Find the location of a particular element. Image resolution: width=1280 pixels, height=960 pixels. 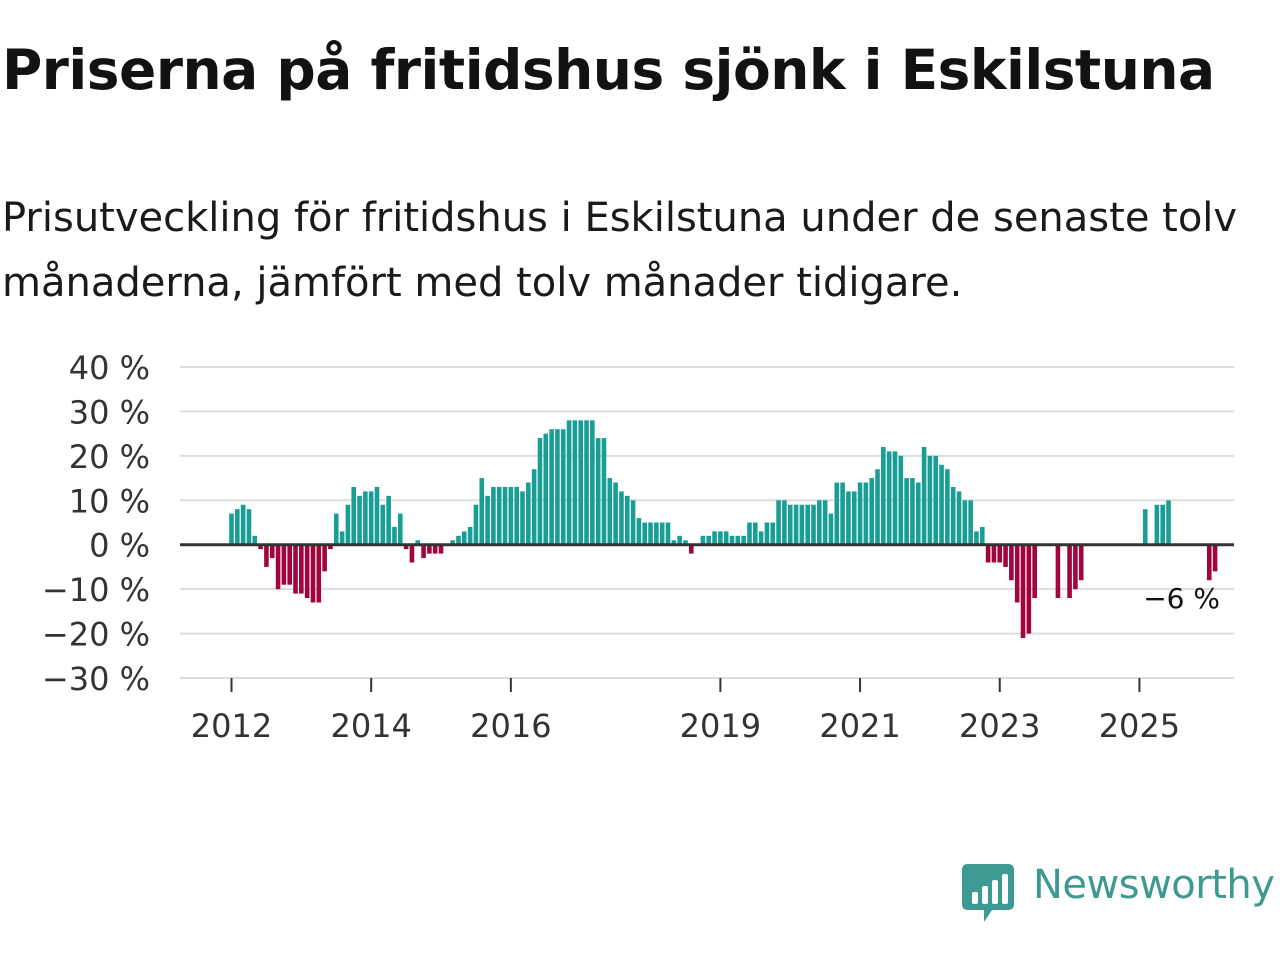

y-tick-label: 30 % is located at coordinates (109, 412).